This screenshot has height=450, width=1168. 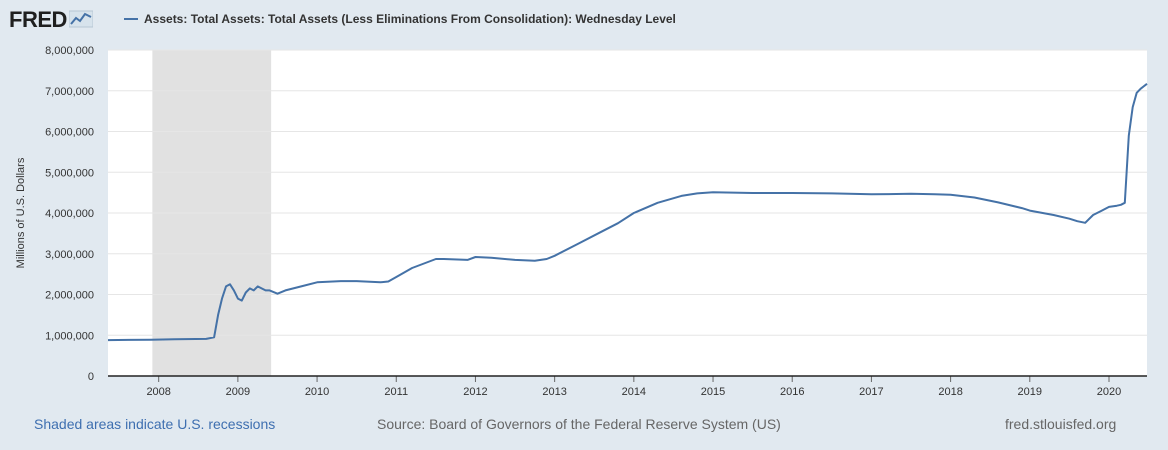 What do you see at coordinates (91, 377) in the screenshot?
I see `y-tick-label: 0` at bounding box center [91, 377].